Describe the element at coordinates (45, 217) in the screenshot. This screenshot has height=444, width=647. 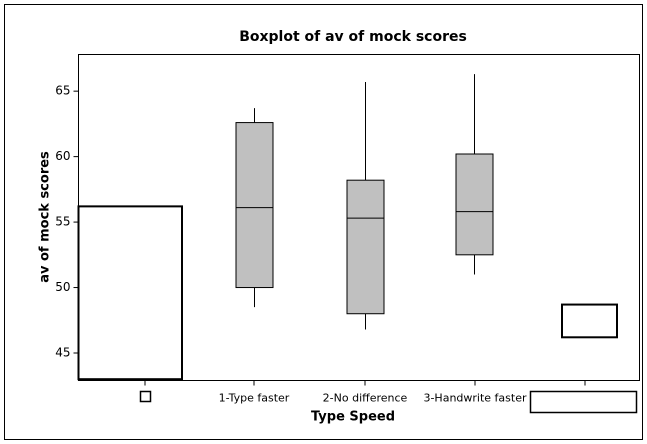
I see `y-axis-label: av of mock scores` at that location.